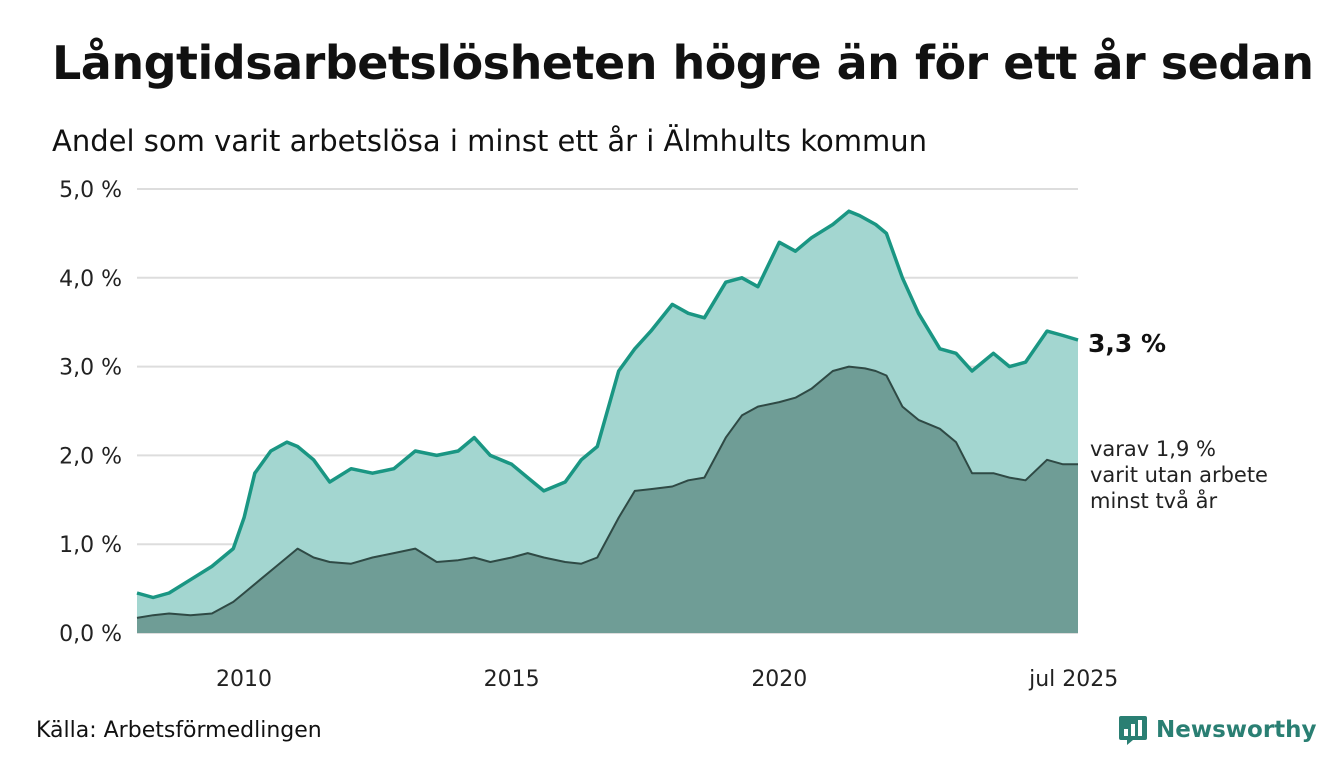 The height and width of the screenshot is (780, 1340). What do you see at coordinates (90, 545) in the screenshot?
I see `y-tick-label: 1,0 %` at bounding box center [90, 545].